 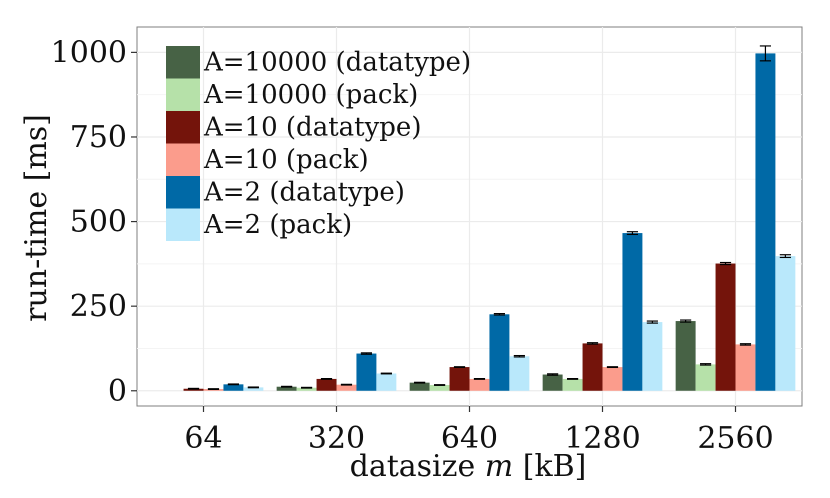 I want to click on legend-label: A=10000 (datatype), so click(x=337, y=63).